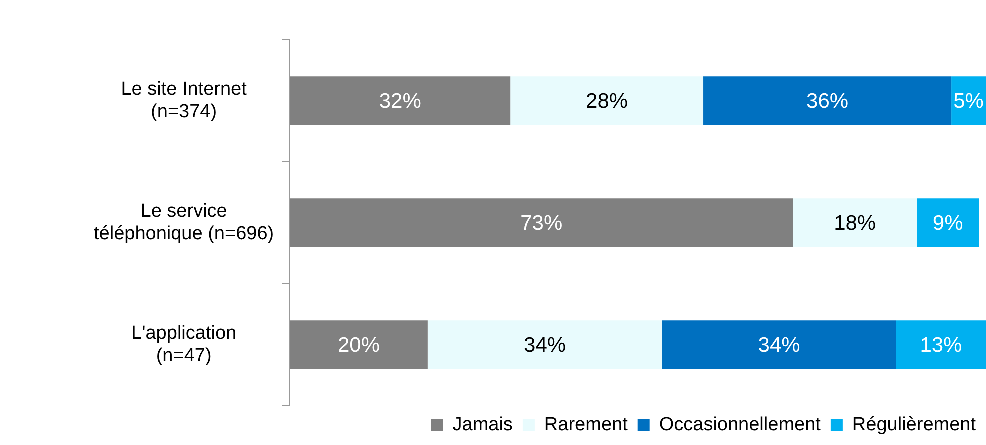 Image resolution: width=986 pixels, height=445 pixels. I want to click on data-label: 36%, so click(827, 101).